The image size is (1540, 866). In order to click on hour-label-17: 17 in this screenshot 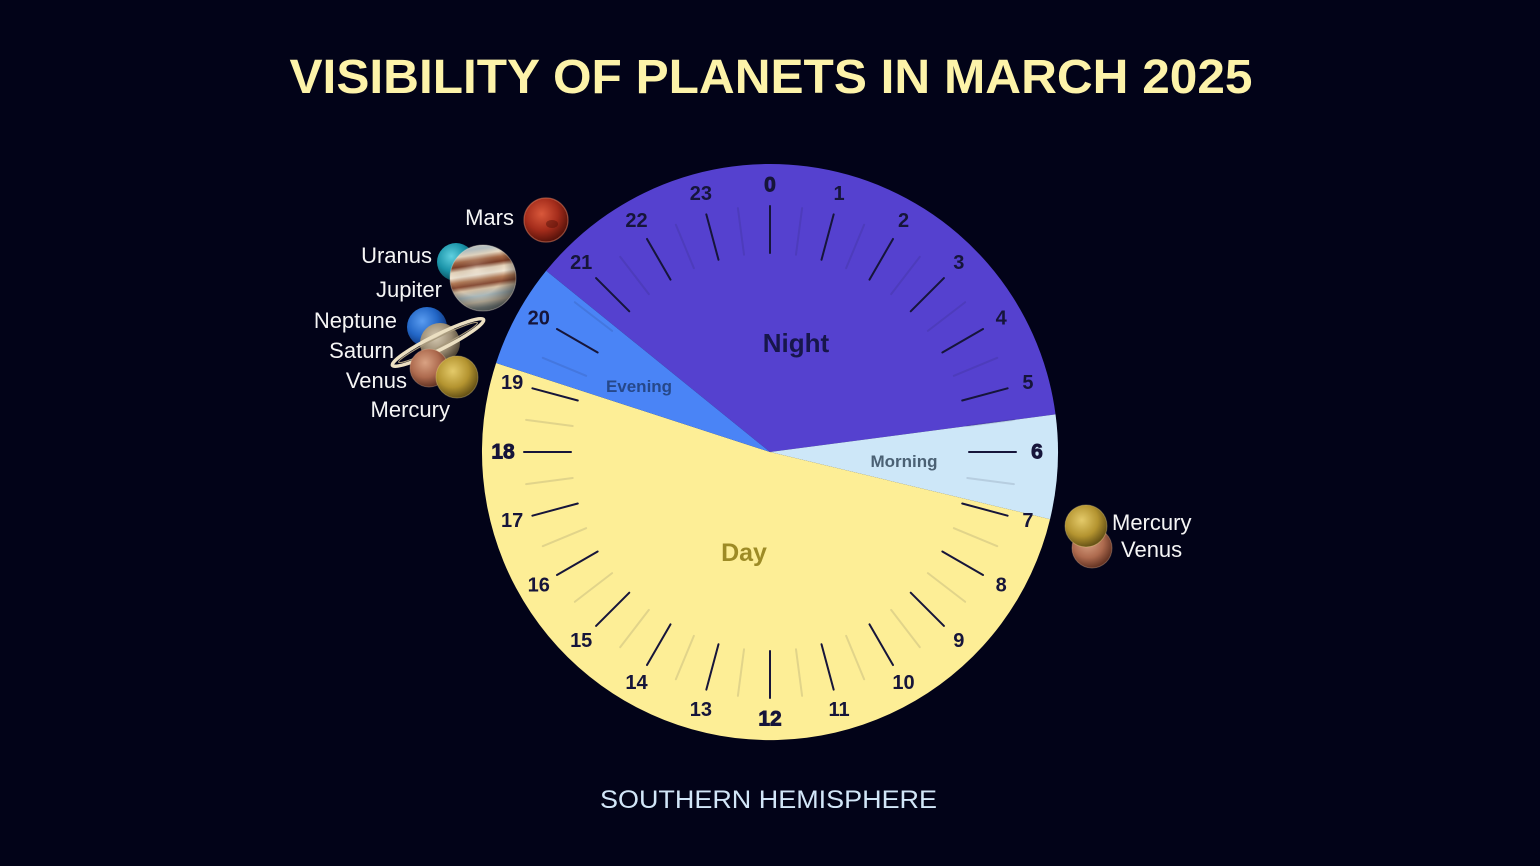, I will do `click(512, 521)`.